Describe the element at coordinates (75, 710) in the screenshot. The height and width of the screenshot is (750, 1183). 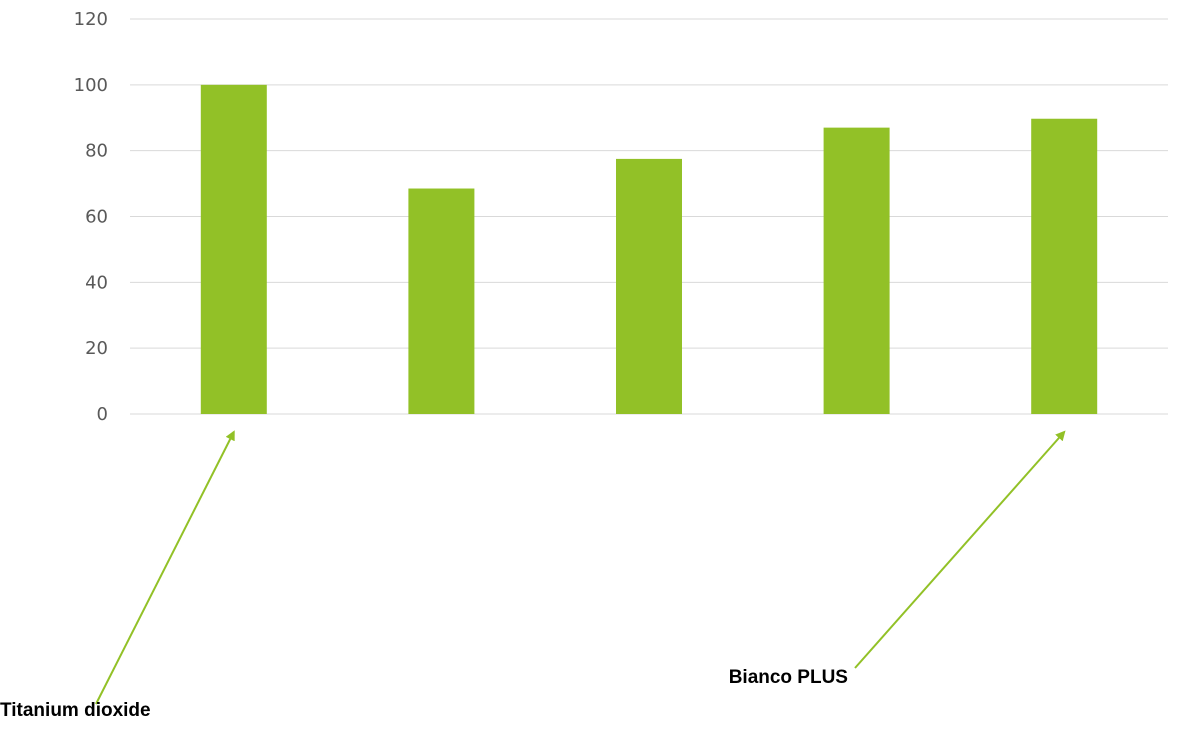
I see `annotation-label: Titanium dioxide` at that location.